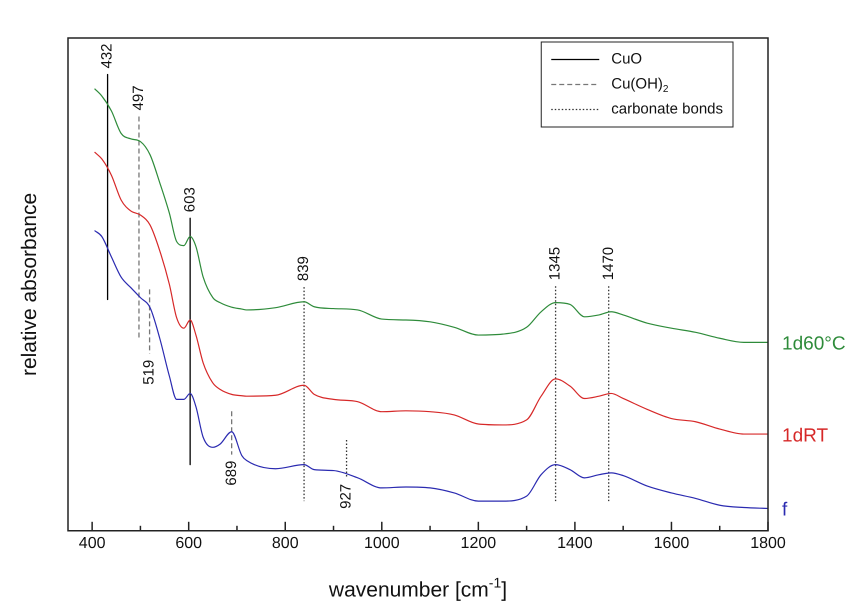 This screenshot has height=604, width=866. What do you see at coordinates (346, 496) in the screenshot?
I see `annotation: 927` at bounding box center [346, 496].